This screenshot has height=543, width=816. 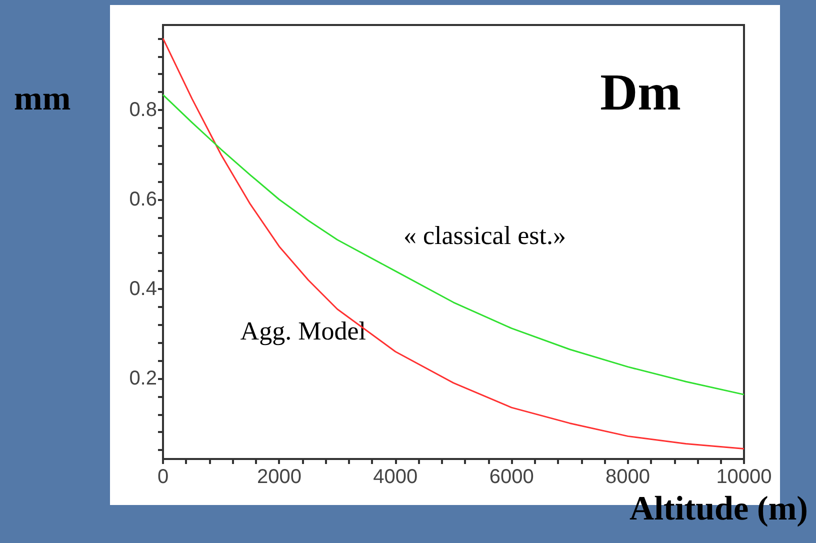 I want to click on series-label: « classical est.», so click(x=485, y=235).